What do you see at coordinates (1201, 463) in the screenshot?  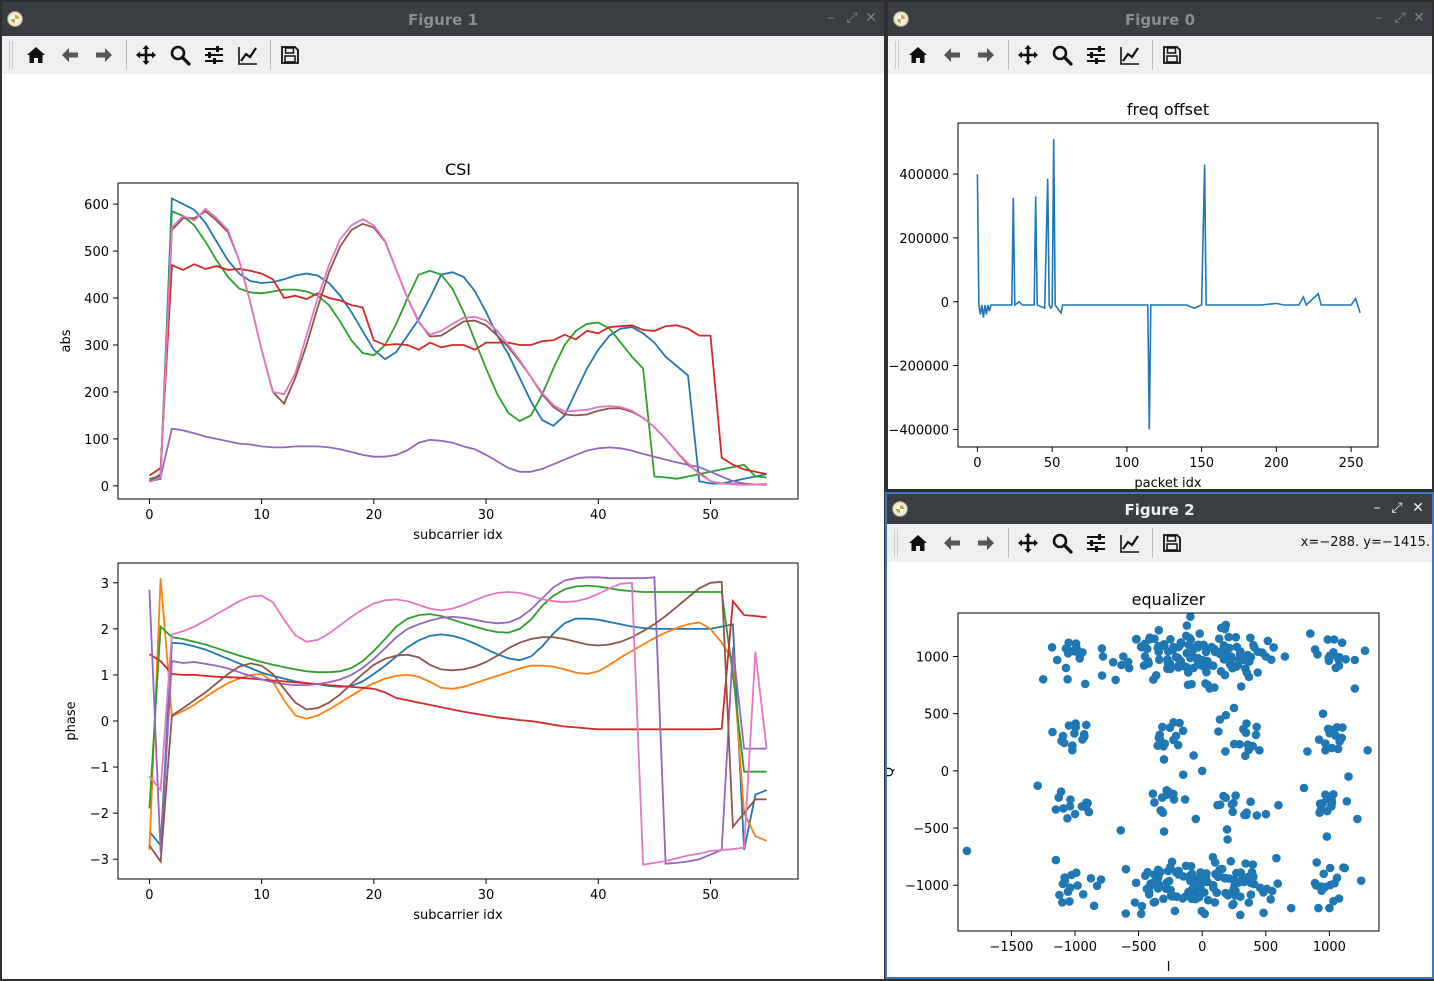 I see `freq-xtick-label: 150` at bounding box center [1201, 463].